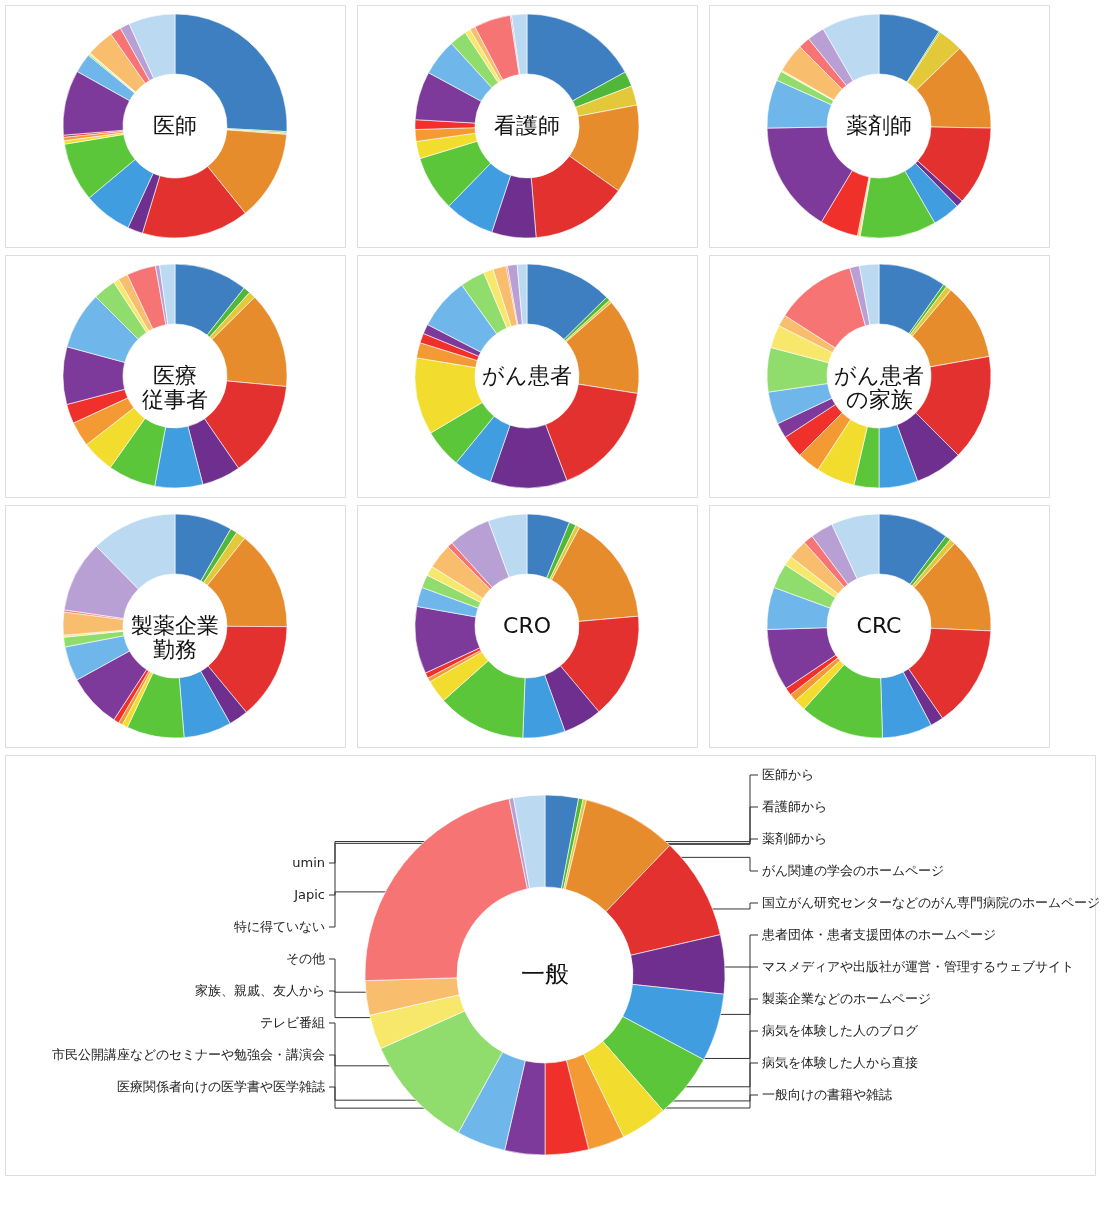 The image size is (1109, 1210). I want to click on slice-label: テレビ番組, so click(292, 1022).